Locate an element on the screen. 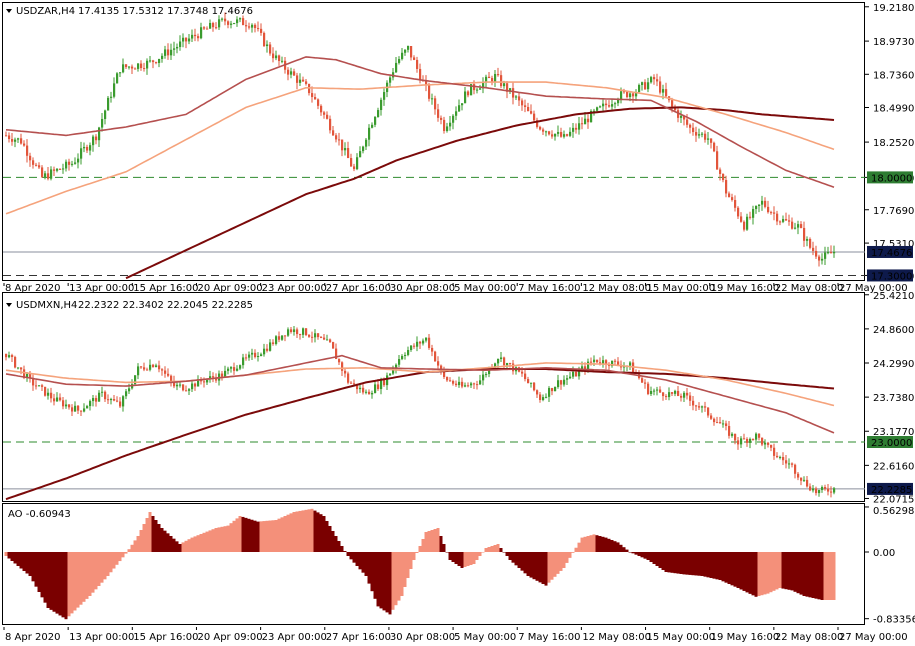  usdmxn-last-price-label-bg is located at coordinates (890, 488).